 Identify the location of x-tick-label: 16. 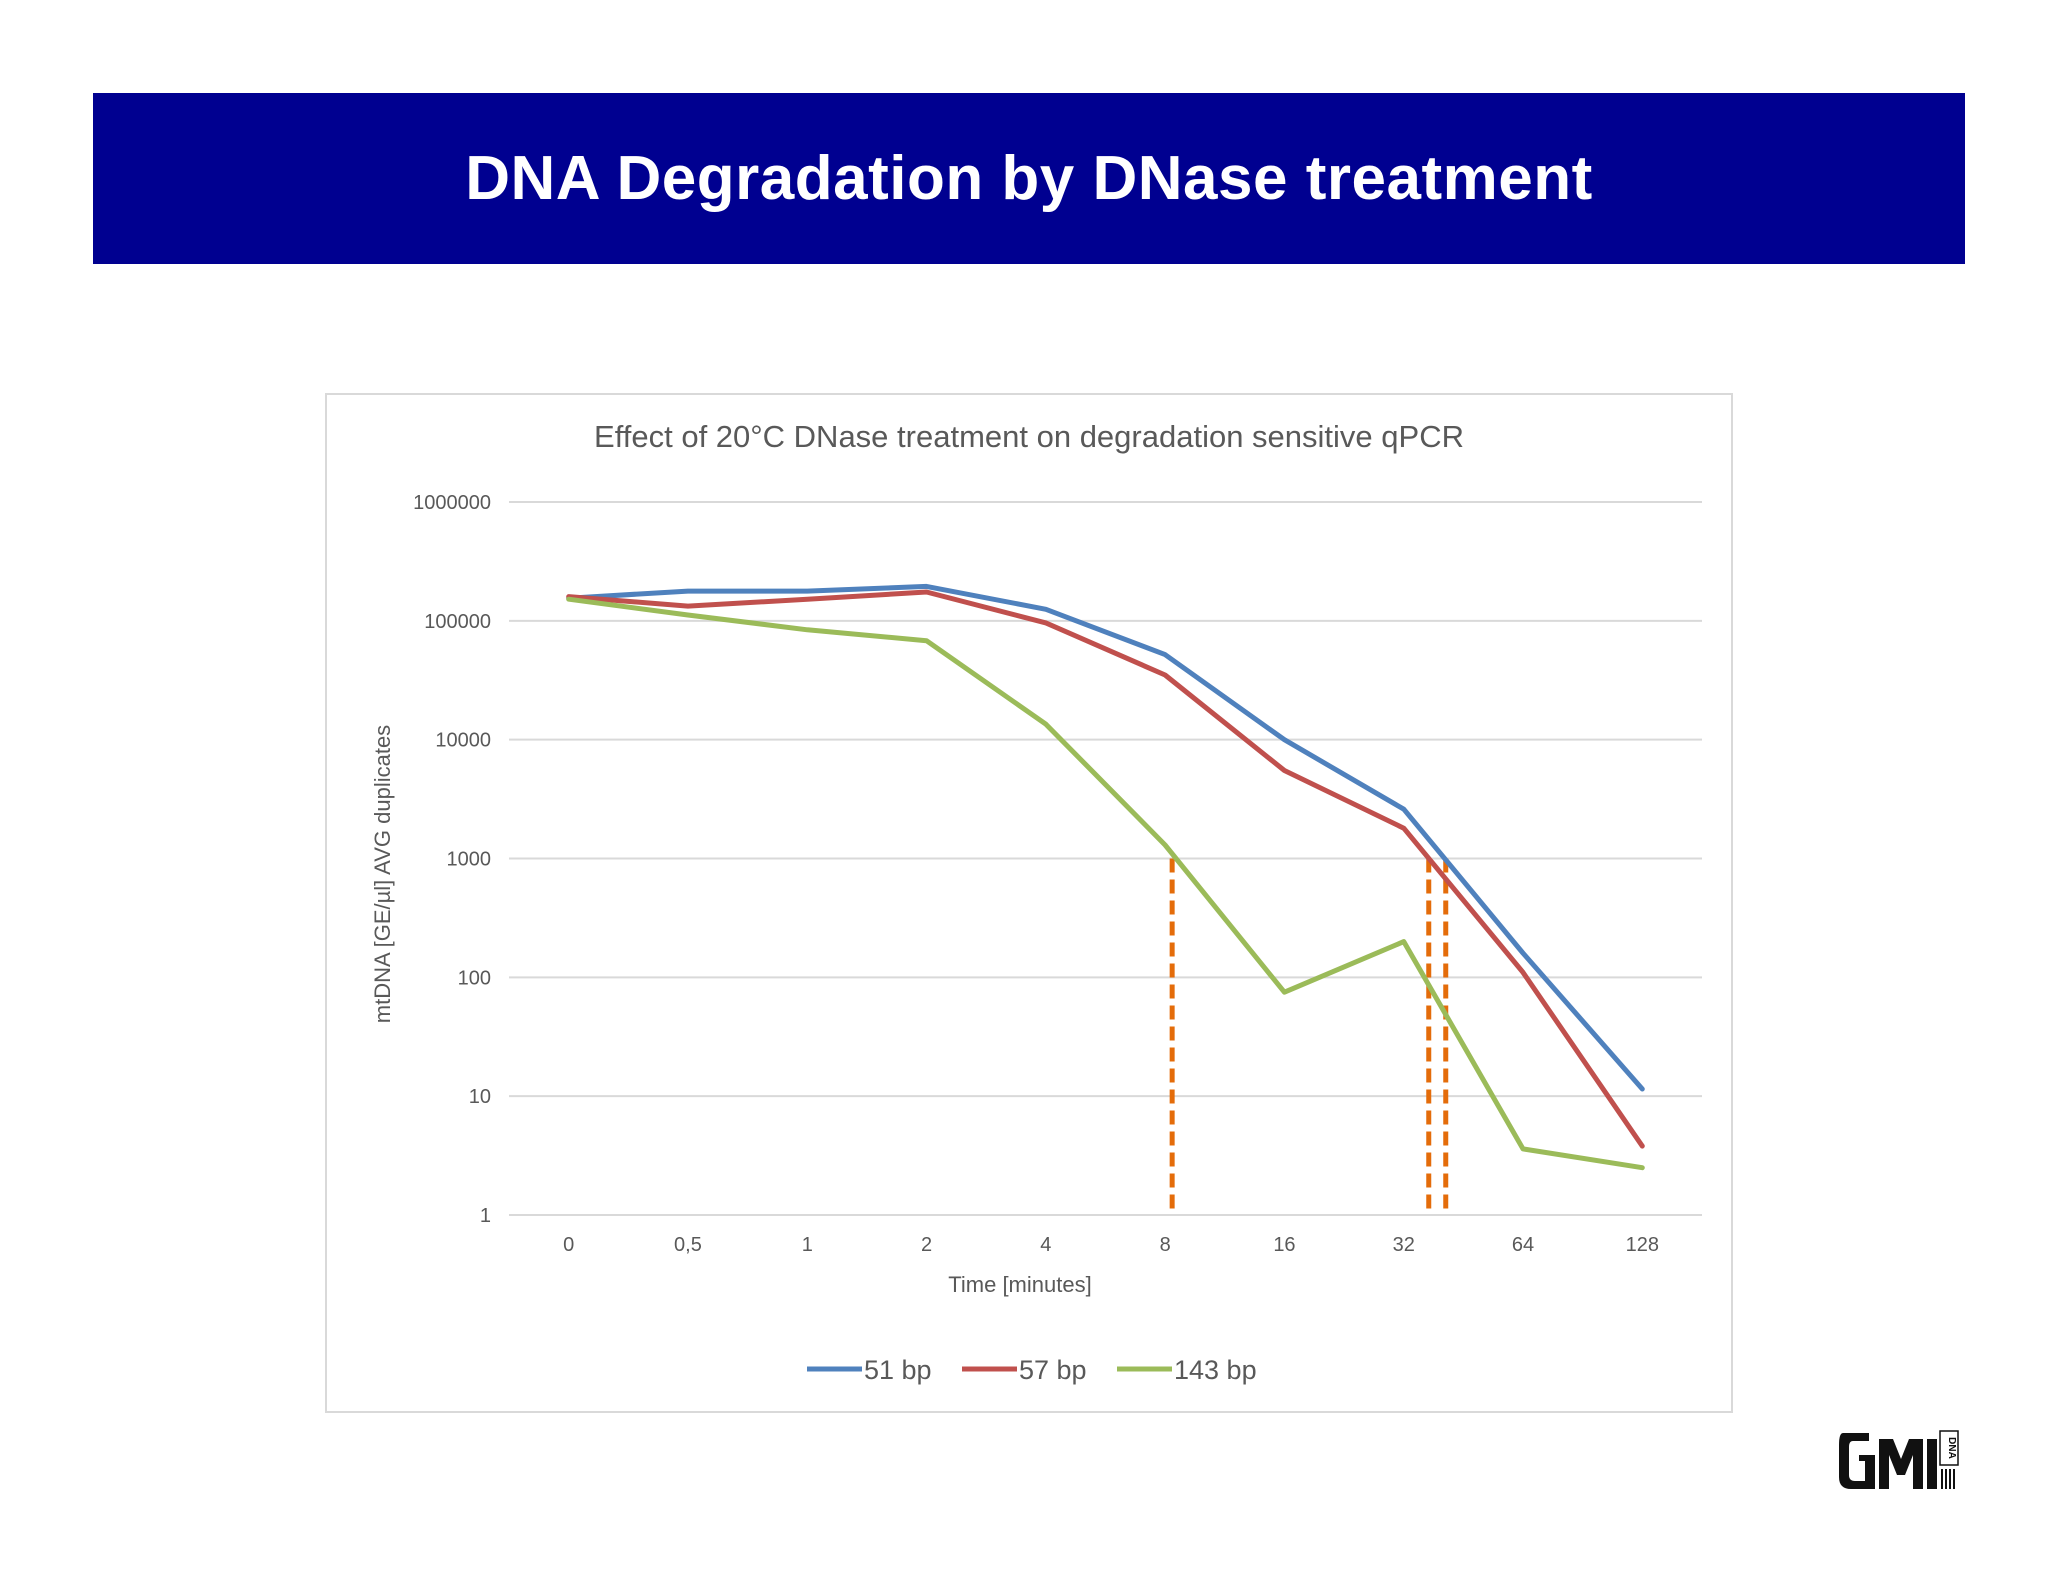
(1284, 1245).